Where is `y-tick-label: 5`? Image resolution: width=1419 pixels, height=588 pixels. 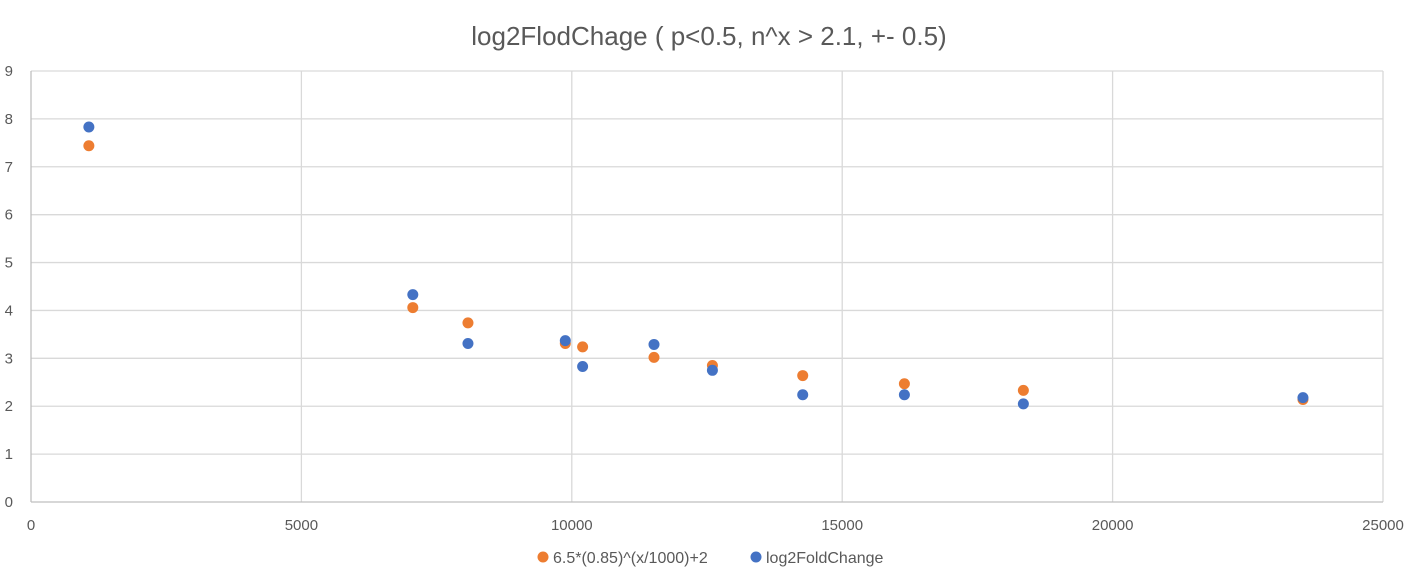
y-tick-label: 5 is located at coordinates (9, 263).